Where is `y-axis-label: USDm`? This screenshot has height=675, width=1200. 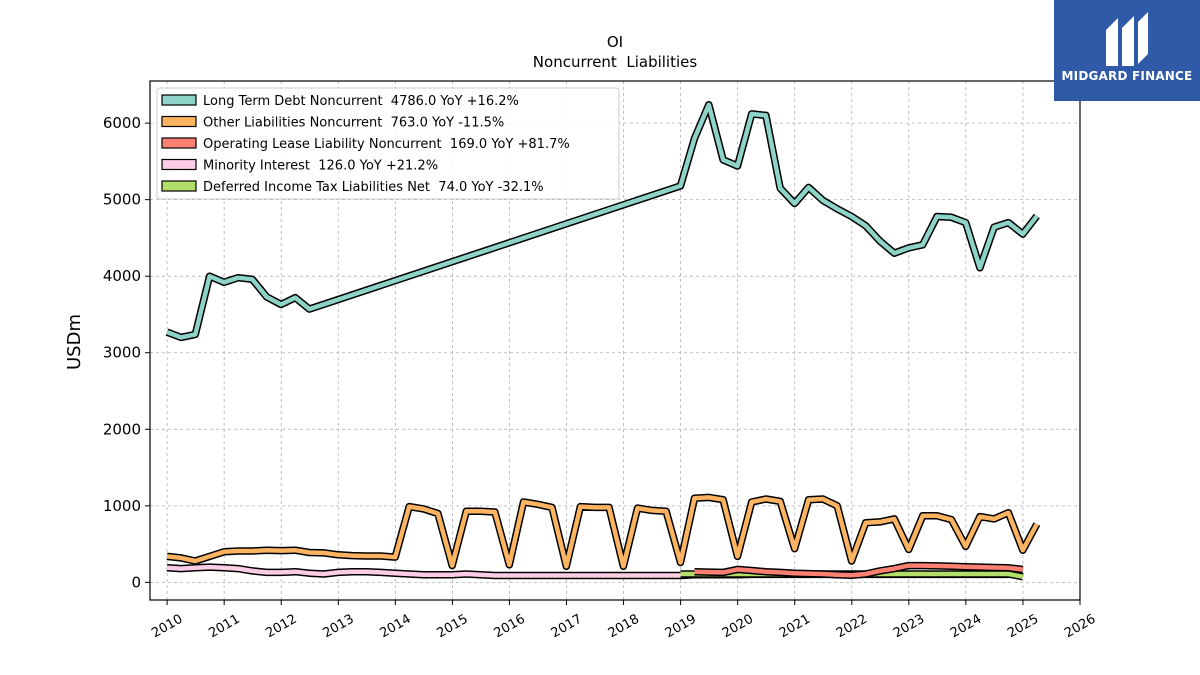 y-axis-label: USDm is located at coordinates (74, 342).